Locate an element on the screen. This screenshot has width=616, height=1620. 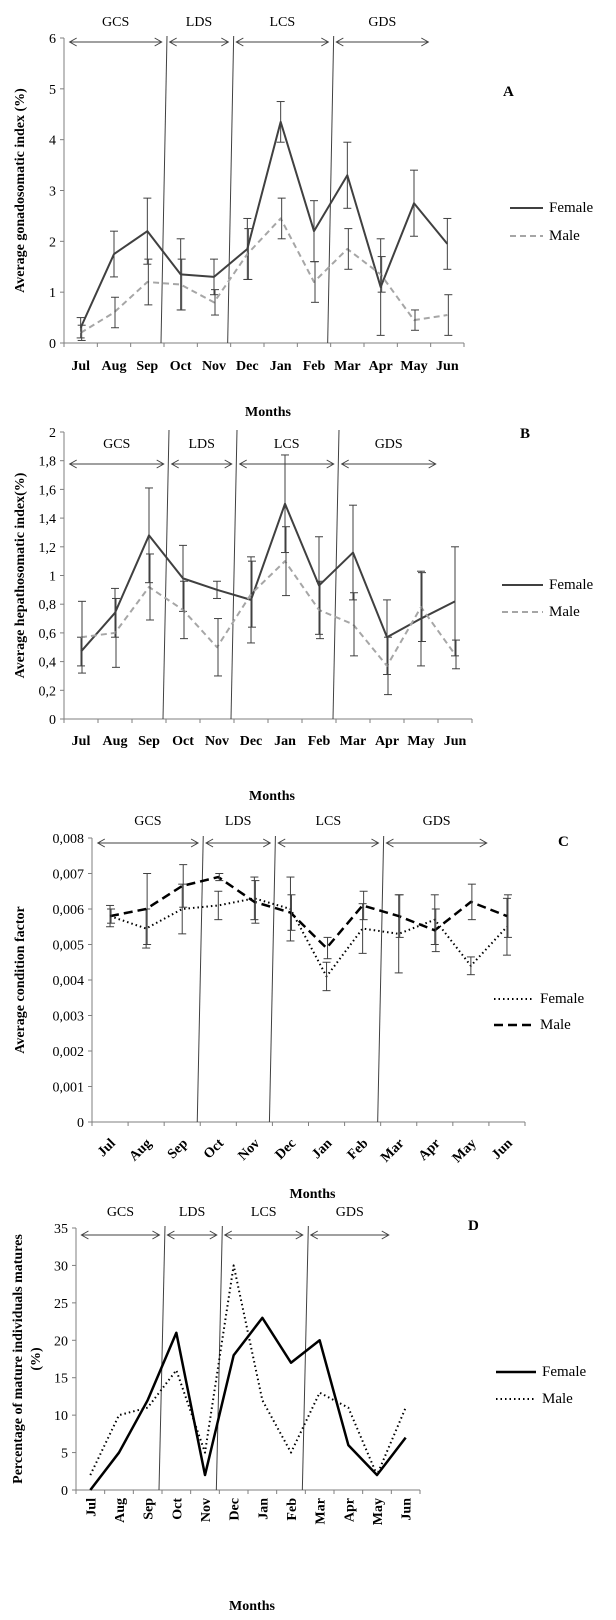
y-tick-label: 0,8 is located at coordinates (48, 605).